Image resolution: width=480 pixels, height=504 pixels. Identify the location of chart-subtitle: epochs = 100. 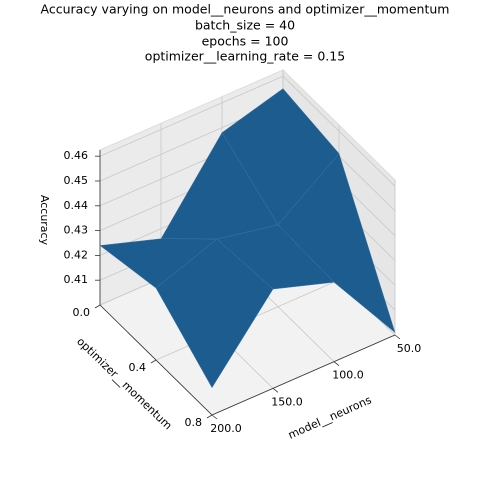
(245, 41).